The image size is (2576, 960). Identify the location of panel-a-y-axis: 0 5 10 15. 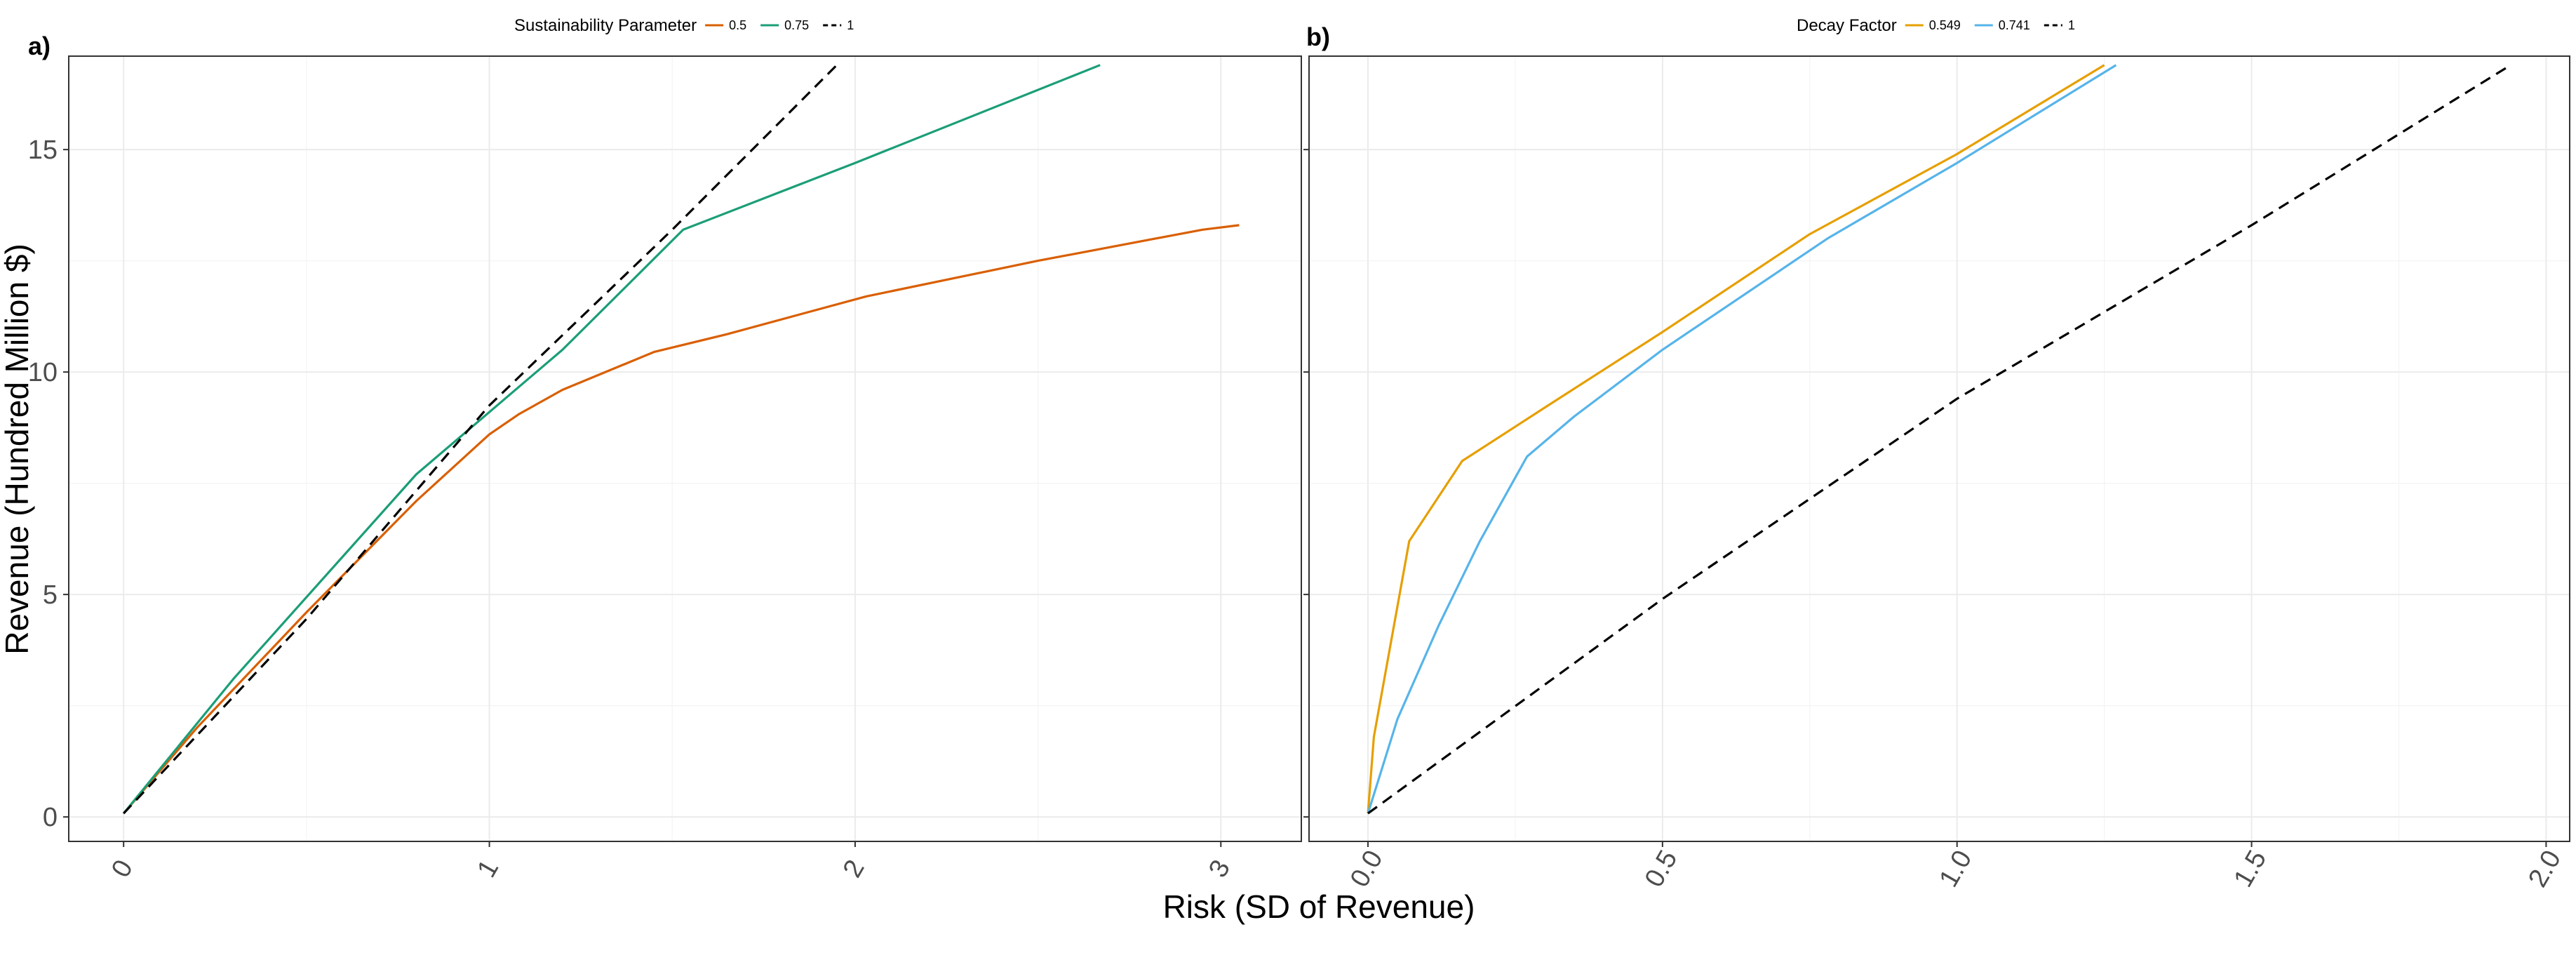
(48, 483).